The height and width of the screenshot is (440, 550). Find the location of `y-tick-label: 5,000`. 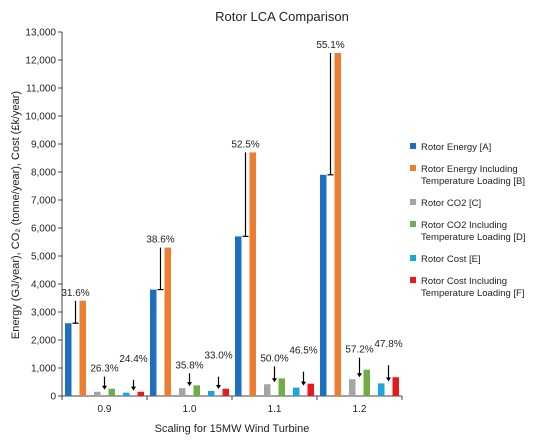

y-tick-label: 5,000 is located at coordinates (43, 257).